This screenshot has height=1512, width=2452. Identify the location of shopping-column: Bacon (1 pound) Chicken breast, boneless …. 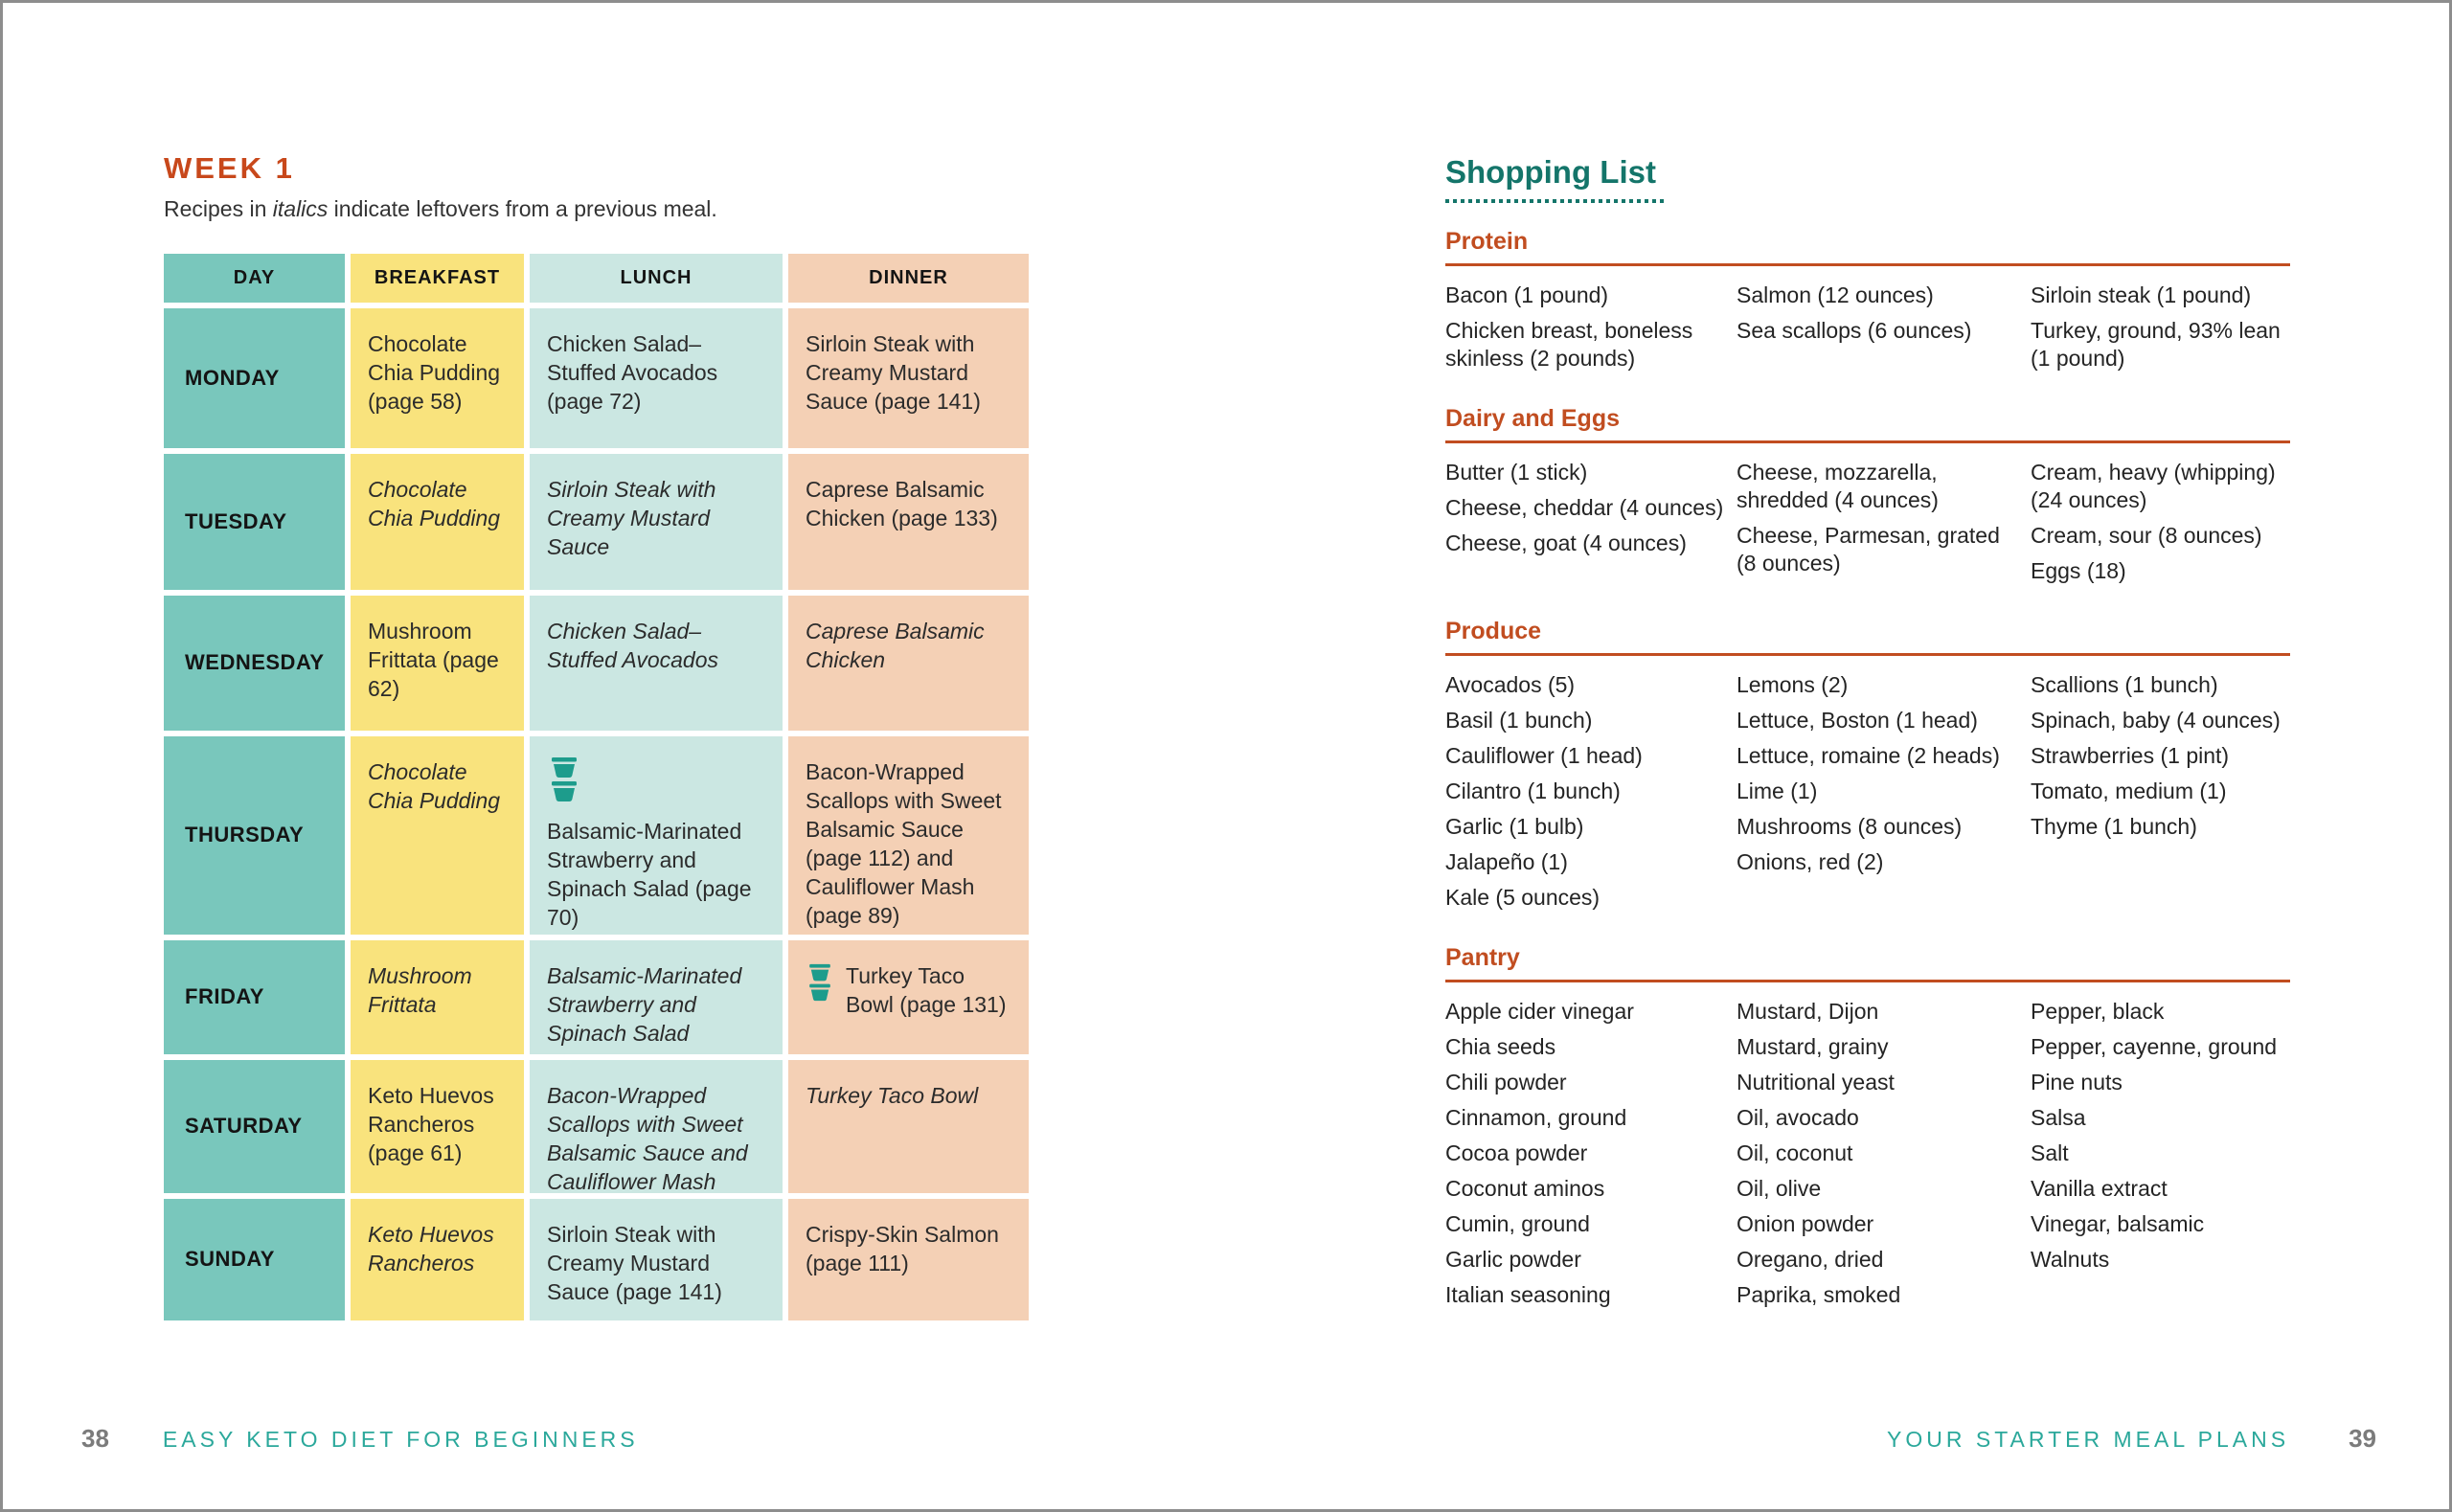
(1591, 331).